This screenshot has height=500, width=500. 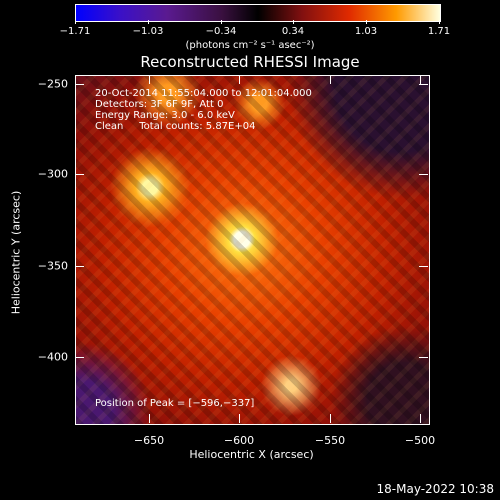 What do you see at coordinates (165, 115) in the screenshot?
I see `annotation-energy: Energy Range: 3.0 - 6.0 keV` at bounding box center [165, 115].